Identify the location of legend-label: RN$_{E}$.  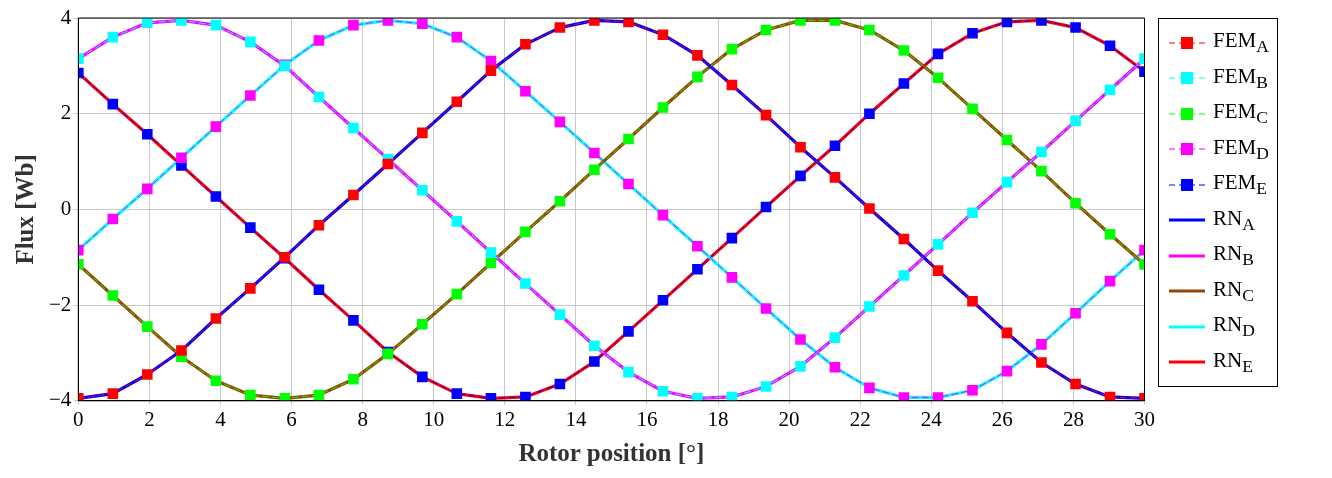
(1233, 362).